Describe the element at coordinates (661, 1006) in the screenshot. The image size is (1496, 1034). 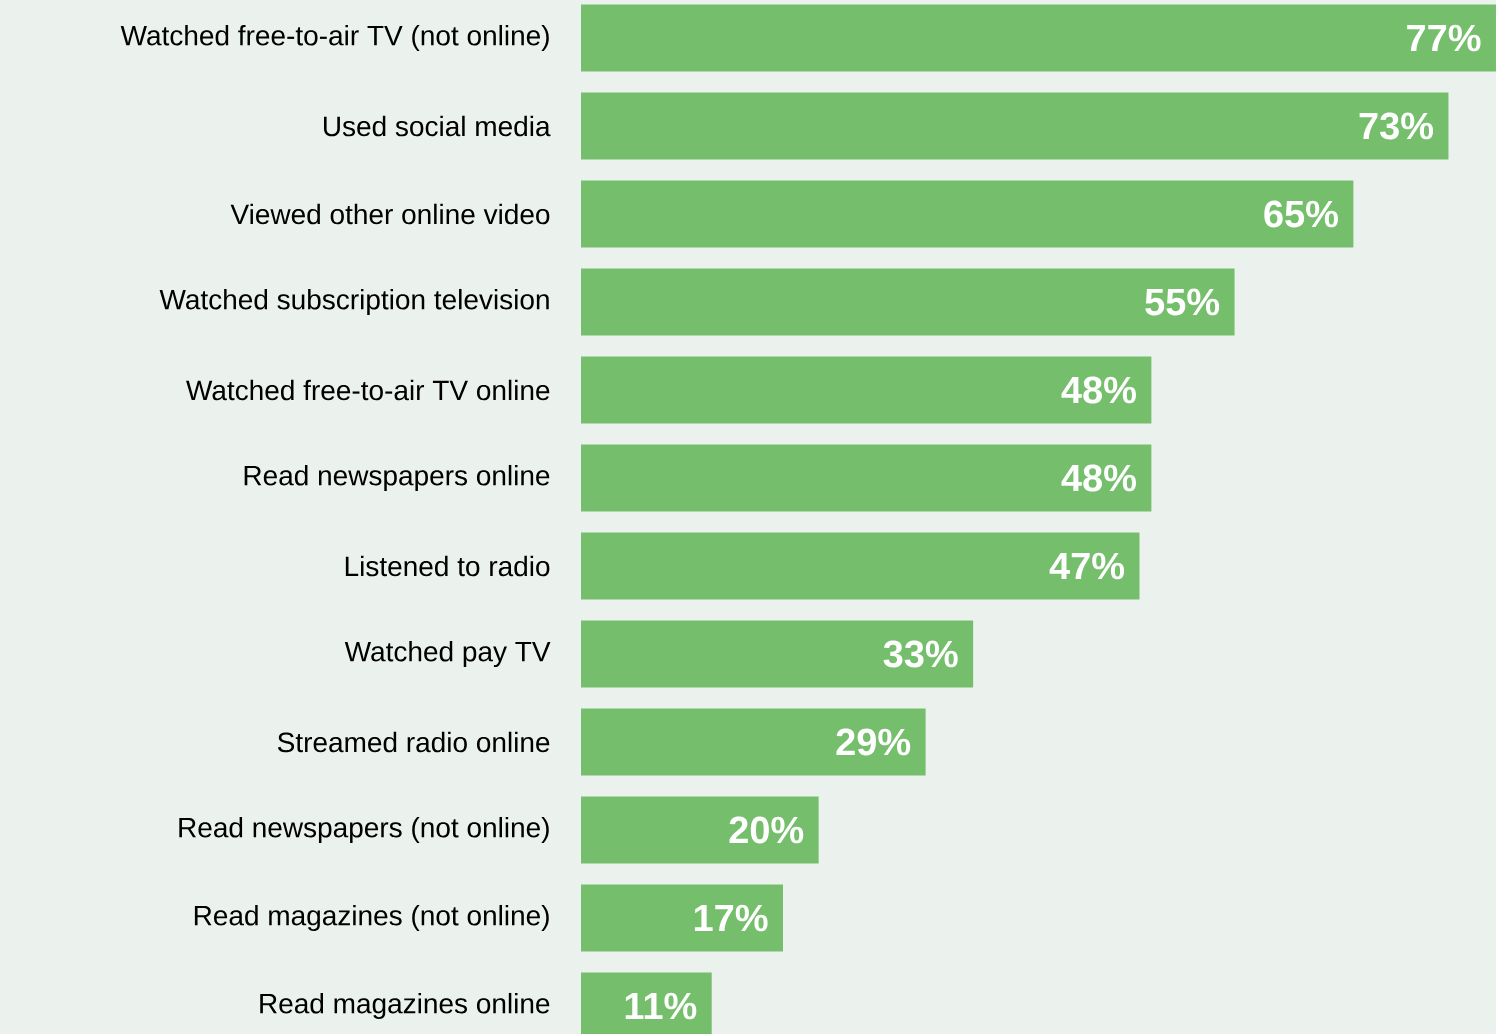
I see `data-label: 11%` at that location.